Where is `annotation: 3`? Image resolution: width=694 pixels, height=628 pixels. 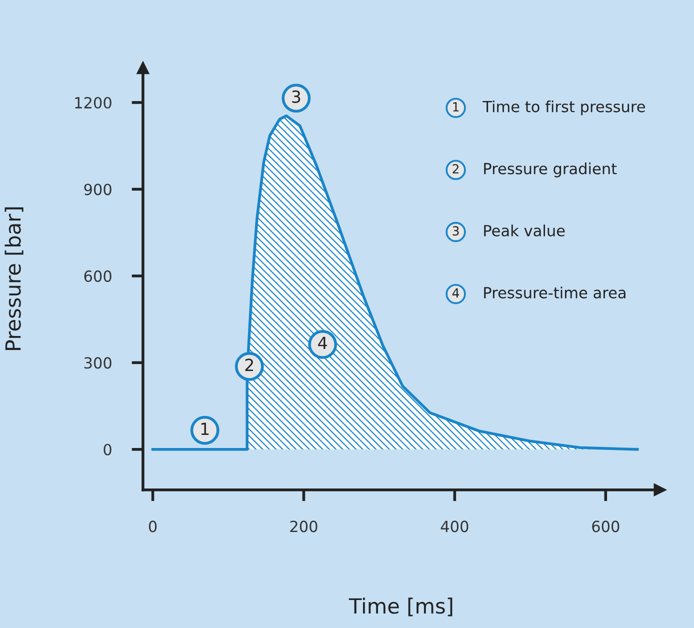
annotation: 3 is located at coordinates (296, 97).